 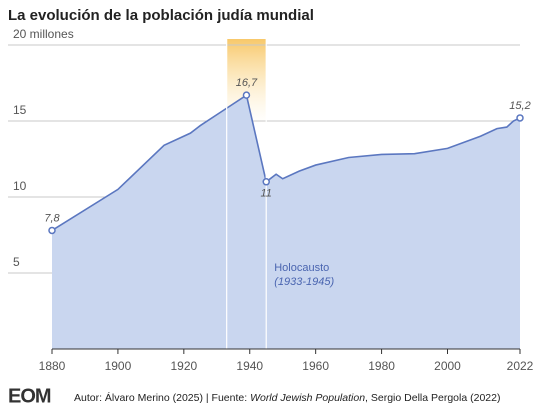 What do you see at coordinates (247, 83) in the screenshot?
I see `value-label: 16,7` at bounding box center [247, 83].